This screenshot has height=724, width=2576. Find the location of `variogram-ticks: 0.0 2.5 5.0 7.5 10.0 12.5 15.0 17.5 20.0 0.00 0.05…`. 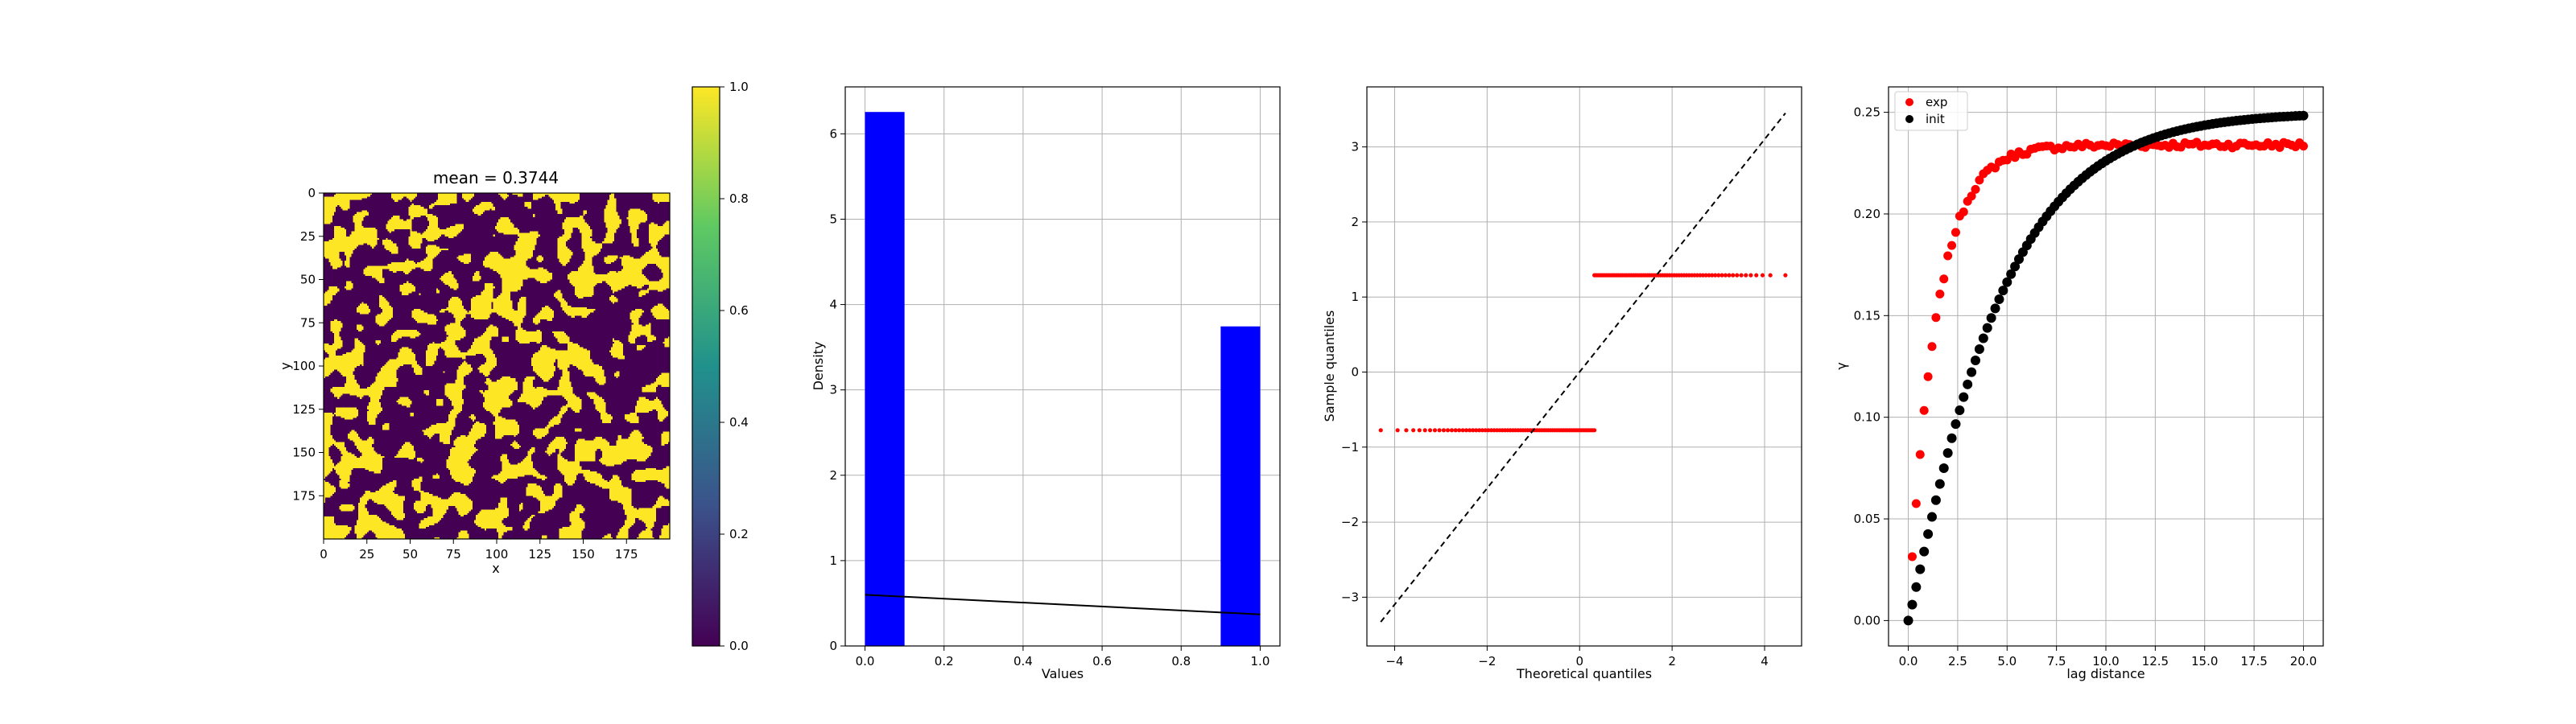

variogram-ticks: 0.0 2.5 5.0 7.5 10.0 12.5 15.0 17.5 20.0 0.00 0.05… is located at coordinates (2086, 386).